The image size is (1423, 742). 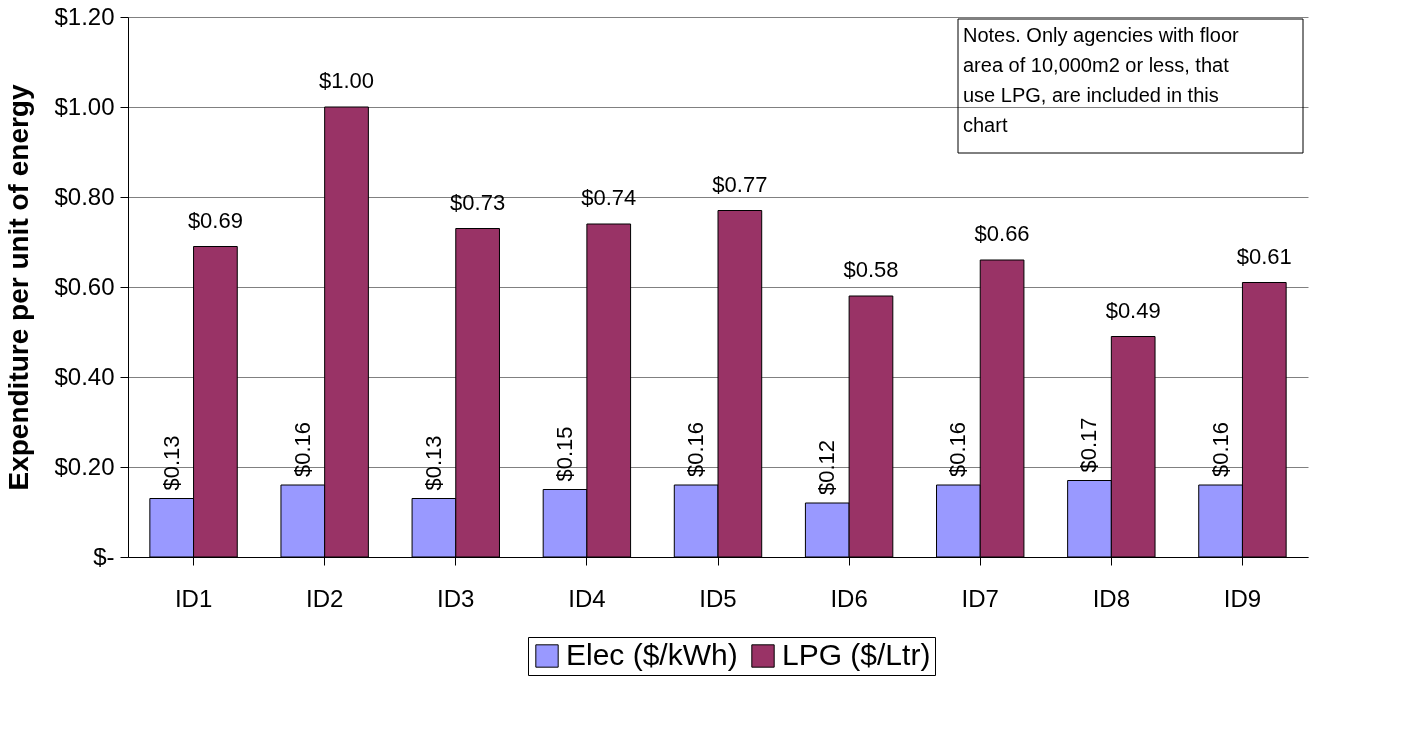 What do you see at coordinates (84, 106) in the screenshot?
I see `y-tick-label: $1.00` at bounding box center [84, 106].